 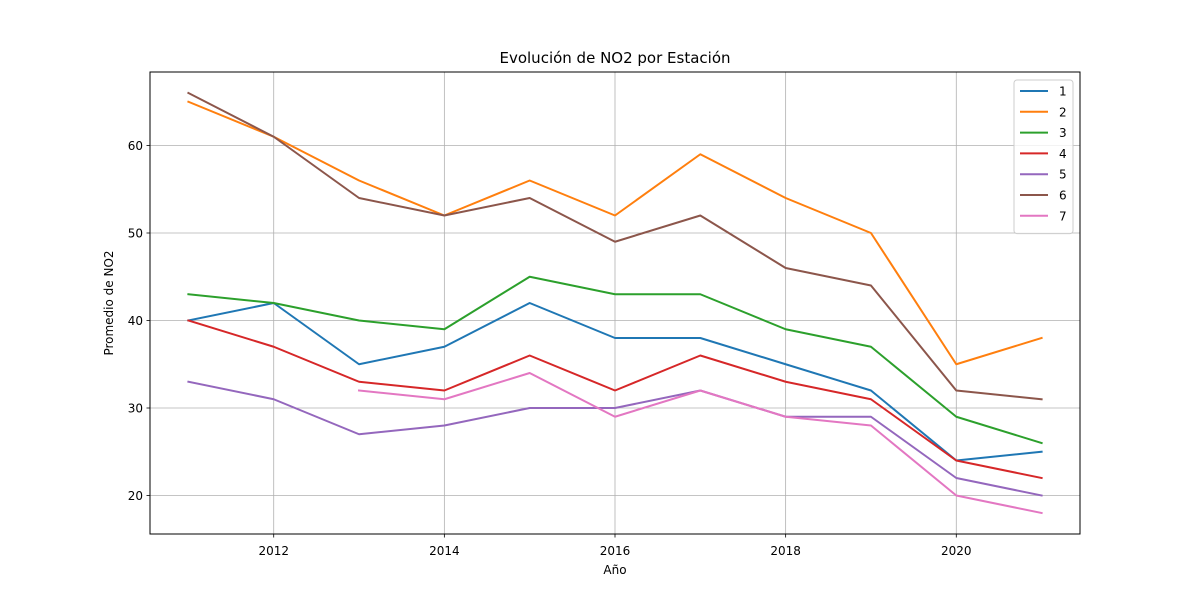 What do you see at coordinates (1063, 92) in the screenshot?
I see `legend-label-1: 1` at bounding box center [1063, 92].